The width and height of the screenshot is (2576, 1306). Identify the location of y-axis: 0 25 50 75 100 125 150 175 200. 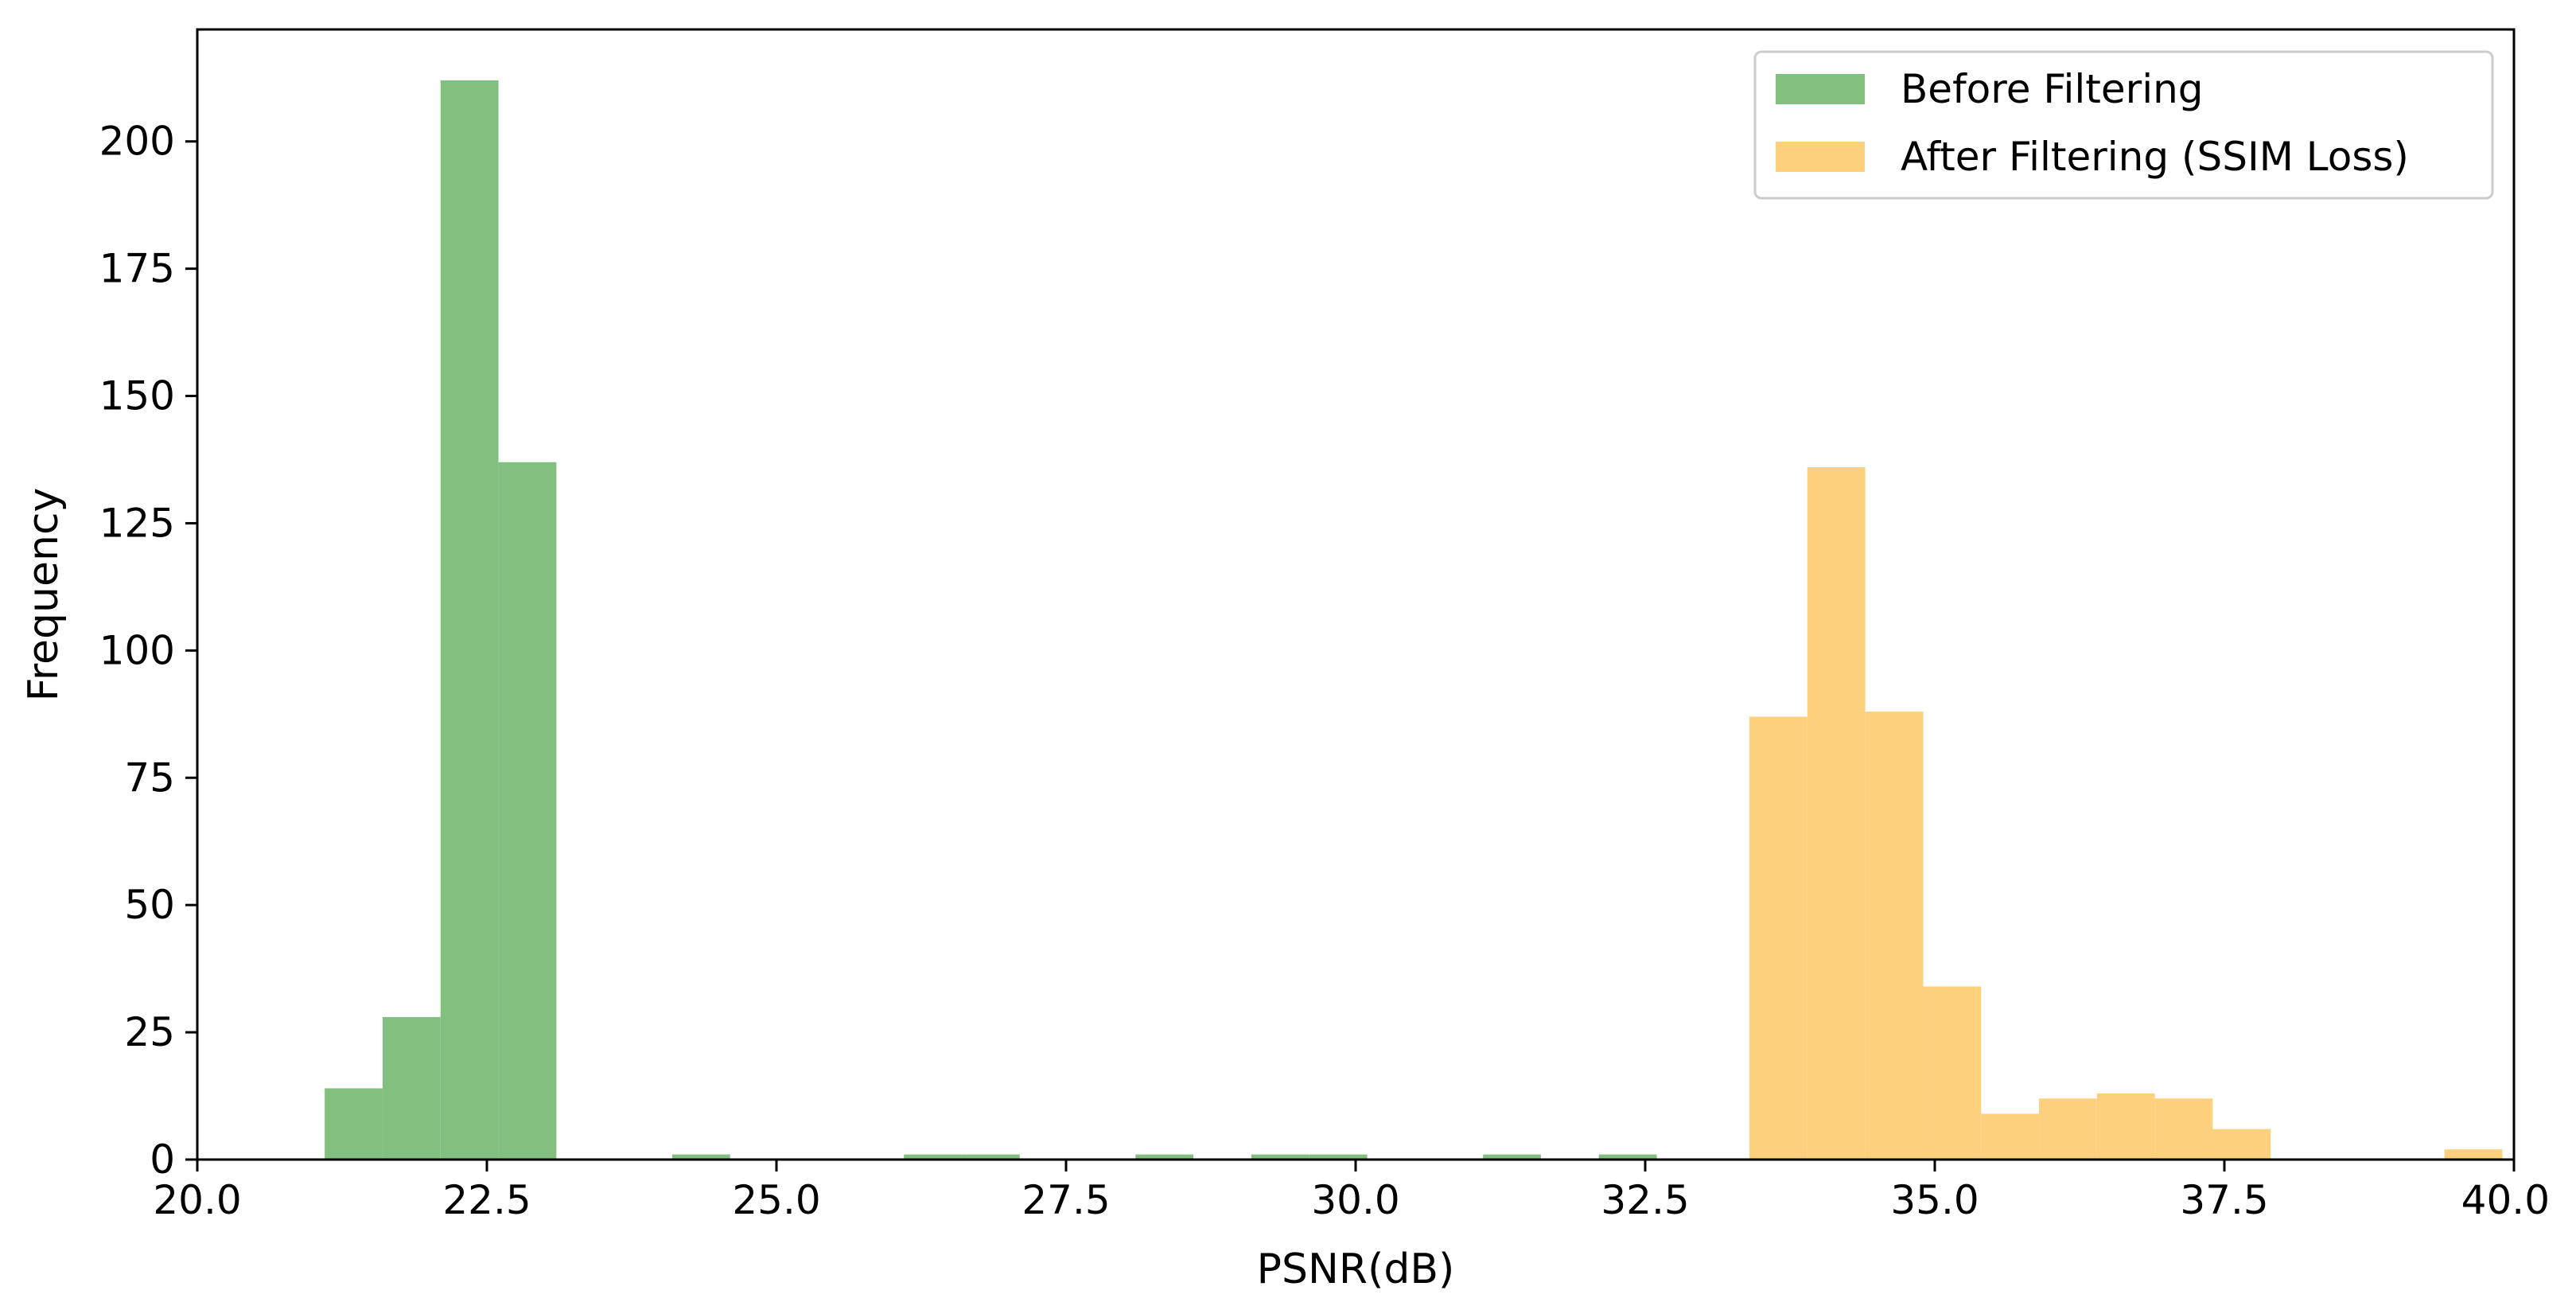
(148, 651).